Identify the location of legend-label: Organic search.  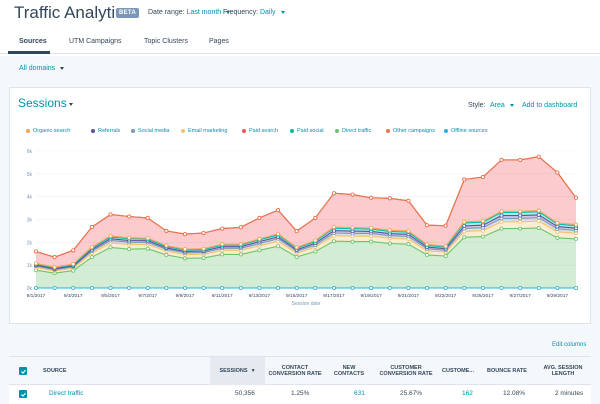
(52, 131).